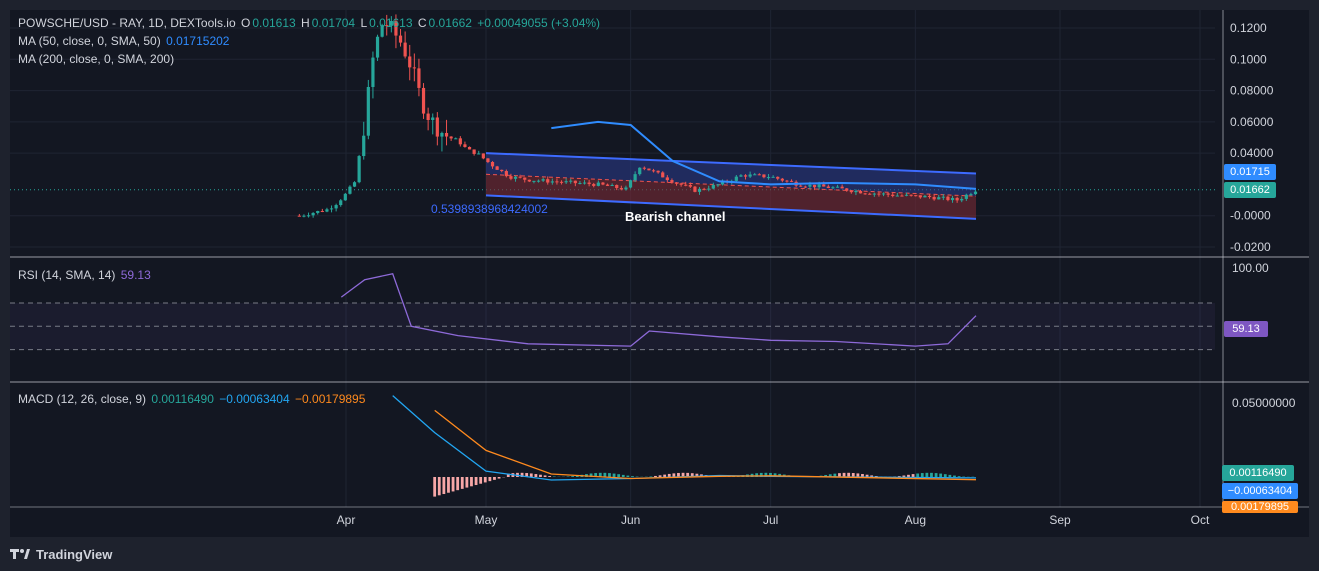 The height and width of the screenshot is (571, 1319). Describe the element at coordinates (770, 520) in the screenshot. I see `x-tick-label: Jul` at that location.